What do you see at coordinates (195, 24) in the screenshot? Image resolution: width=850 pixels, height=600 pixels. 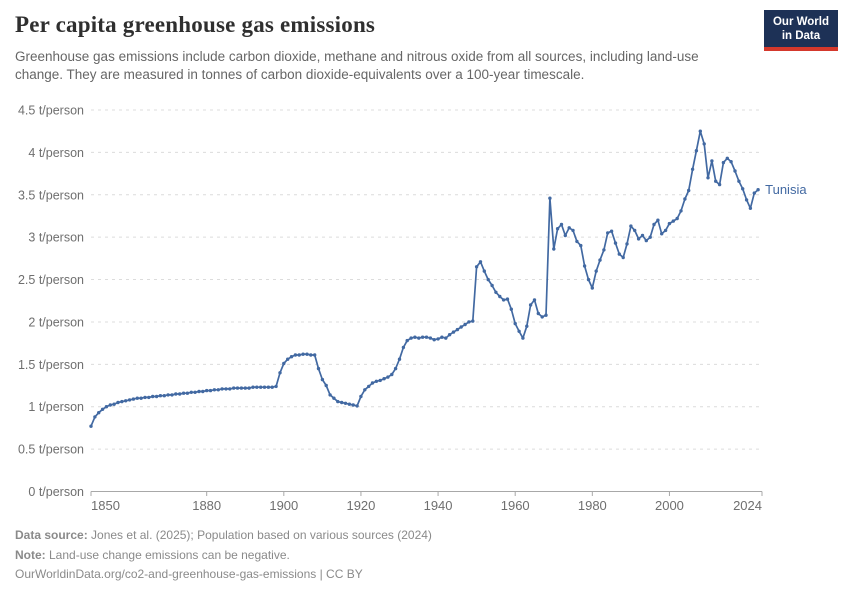 I see `chart-title: Per capita greenhouse gas emissions` at bounding box center [195, 24].